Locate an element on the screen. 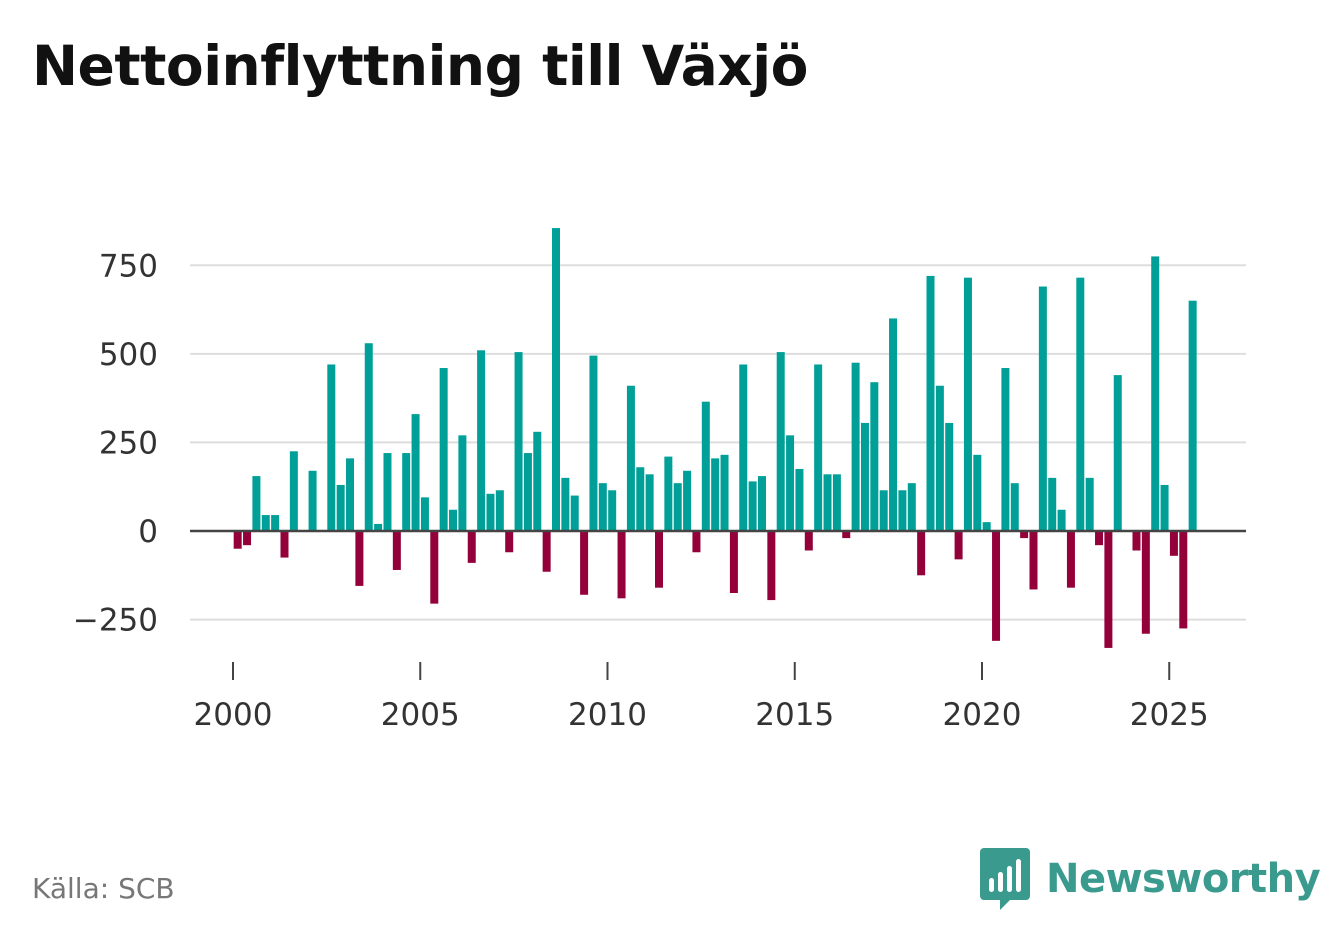 This screenshot has width=1322, height=939. brand-name: Newsworthy is located at coordinates (1183, 879).